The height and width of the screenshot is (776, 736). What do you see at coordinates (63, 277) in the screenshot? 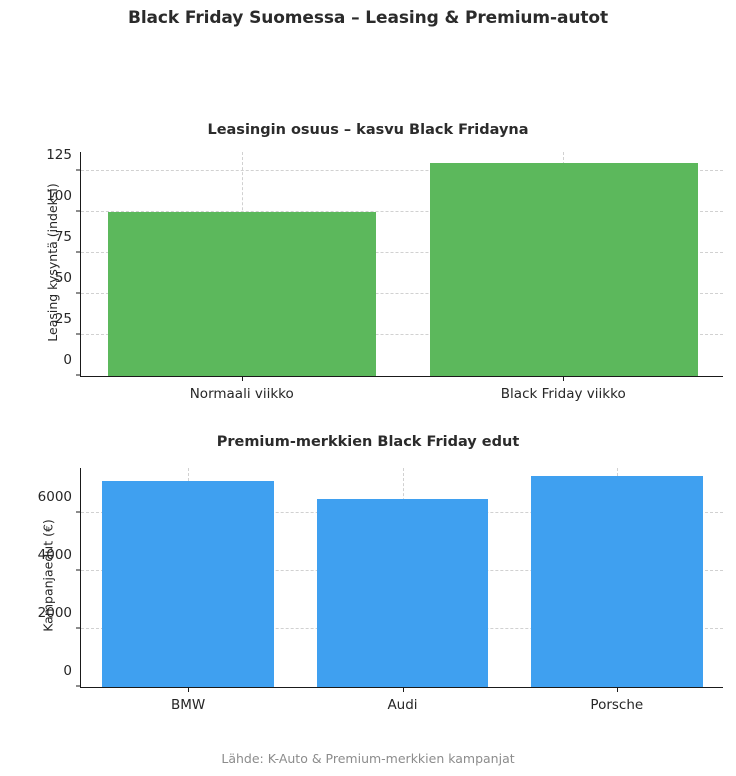
I see `ytick-label-50: 50` at bounding box center [63, 277].